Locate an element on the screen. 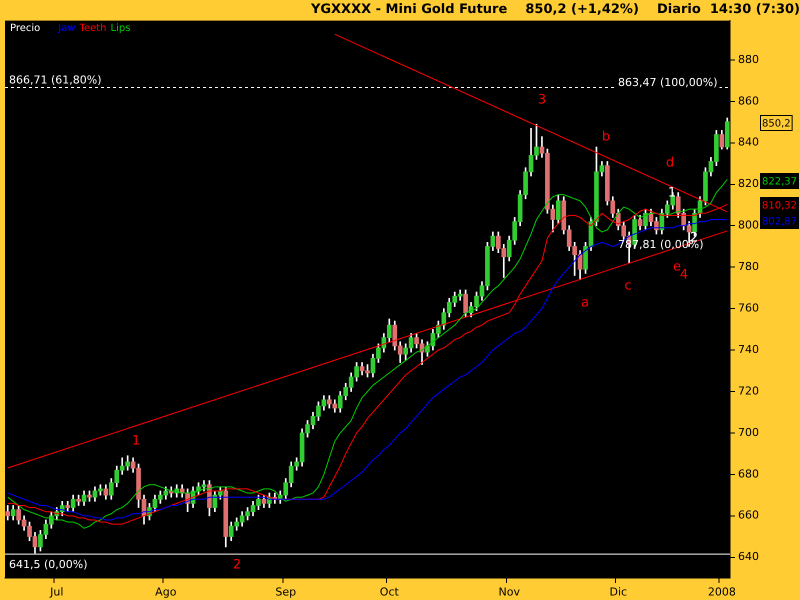 The height and width of the screenshot is (600, 800). y-tick-label: 780 is located at coordinates (748, 267).